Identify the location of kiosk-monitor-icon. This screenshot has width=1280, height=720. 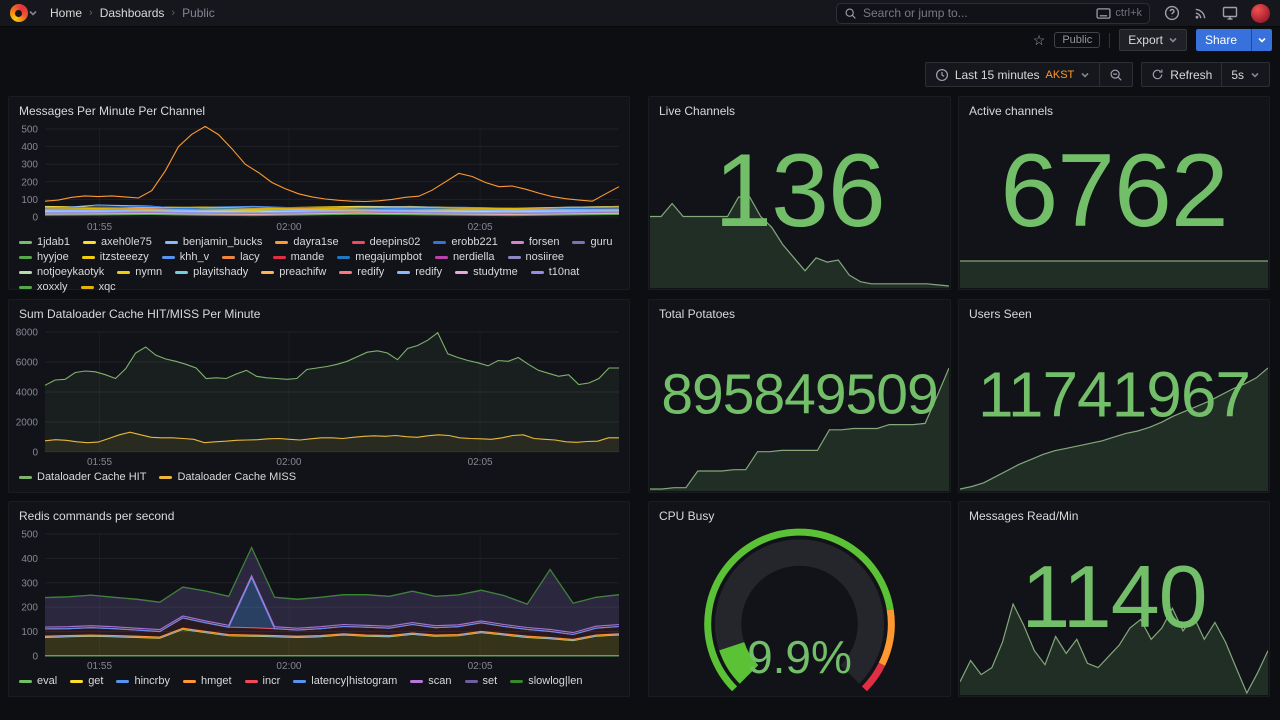
(1230, 13).